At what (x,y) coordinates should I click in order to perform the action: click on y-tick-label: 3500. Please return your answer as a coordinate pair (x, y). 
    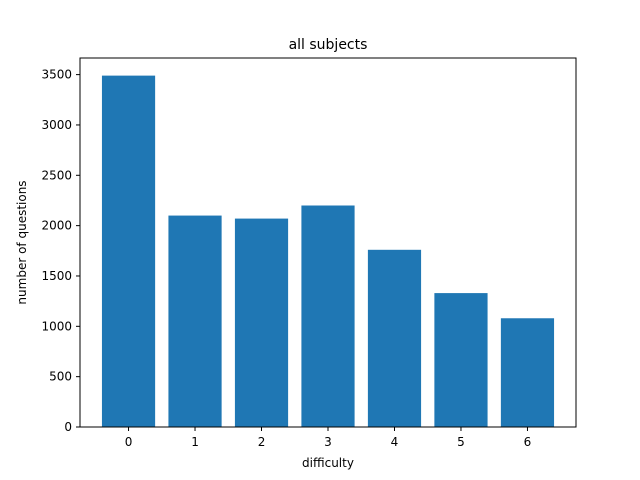
    Looking at the image, I should click on (56, 75).